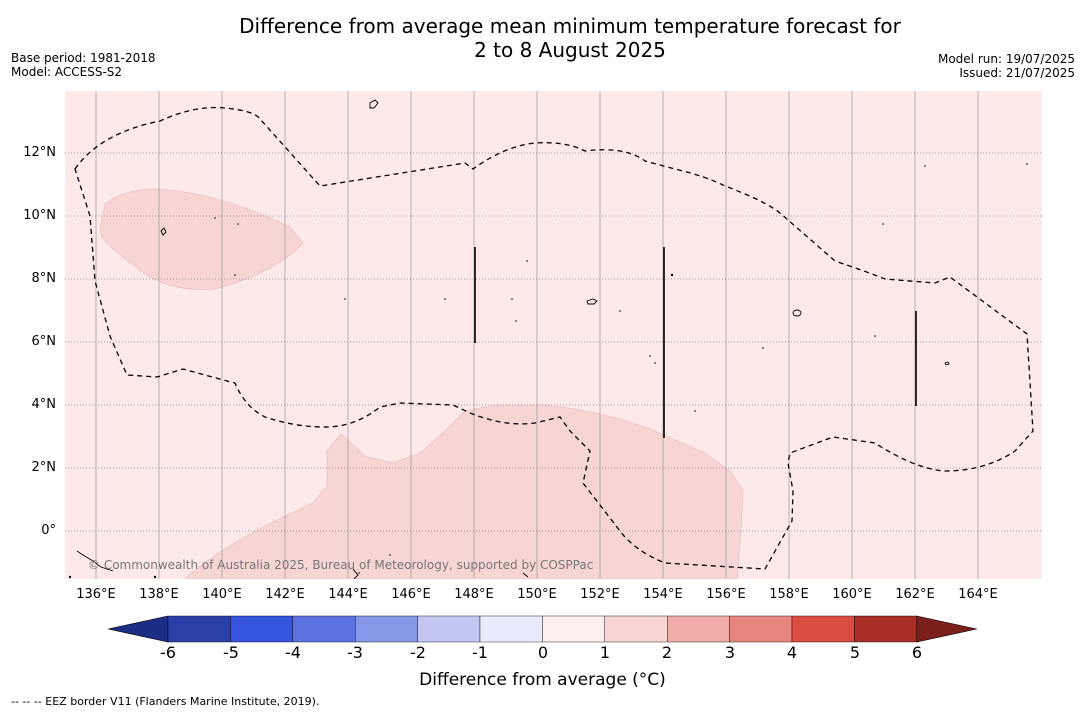  Describe the element at coordinates (474, 594) in the screenshot. I see `lon-label-148e: 148°E` at that location.